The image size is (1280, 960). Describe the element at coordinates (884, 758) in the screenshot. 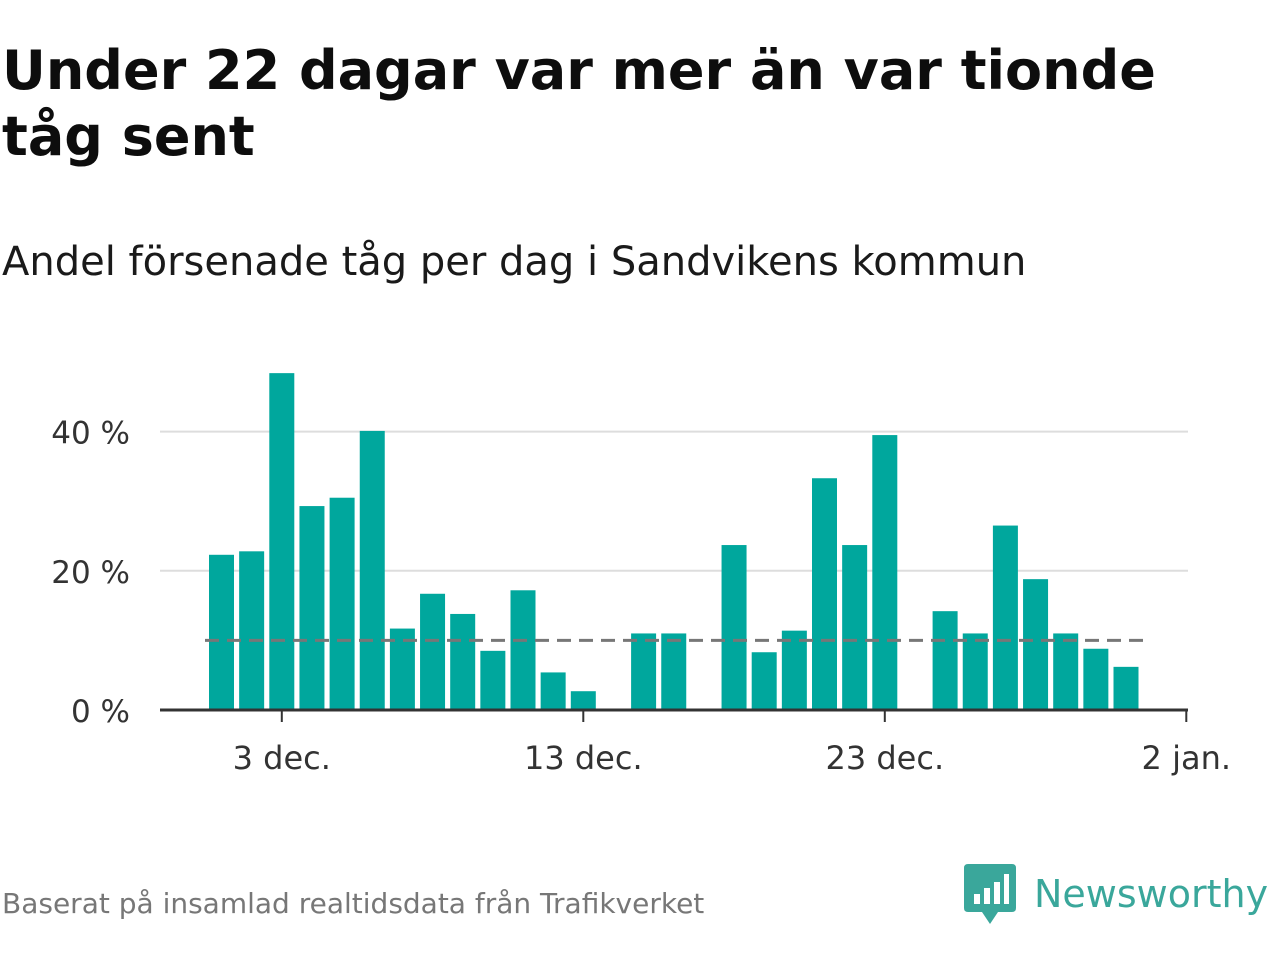

I see `x-tick-label: 23 dec.` at that location.